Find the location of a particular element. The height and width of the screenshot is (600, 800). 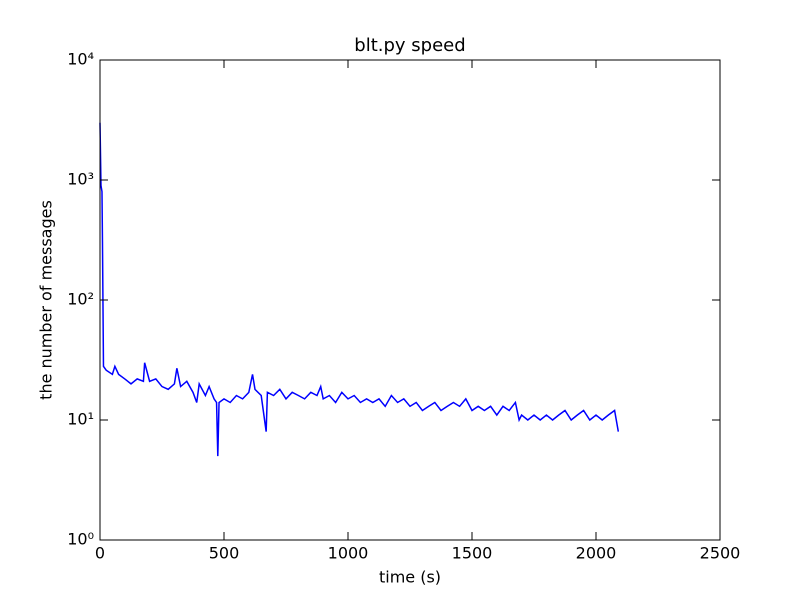

y-tick-label: 10⁴ is located at coordinates (80, 59).